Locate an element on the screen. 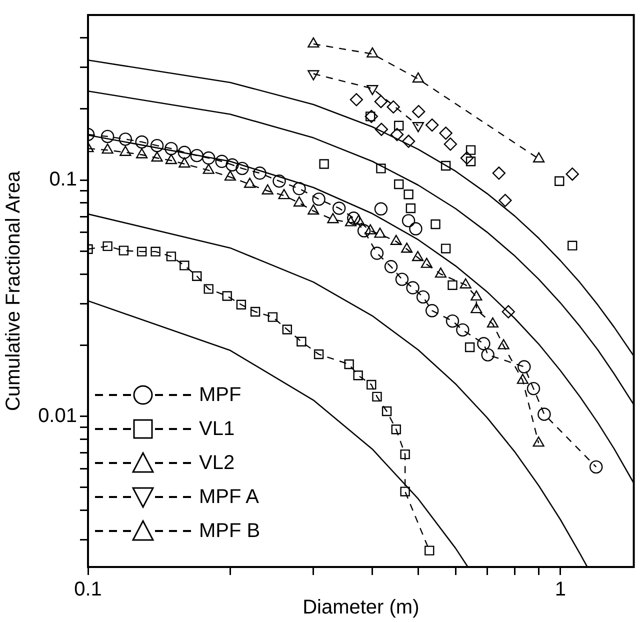 The height and width of the screenshot is (622, 641). legend-label: MPF B is located at coordinates (229, 531).